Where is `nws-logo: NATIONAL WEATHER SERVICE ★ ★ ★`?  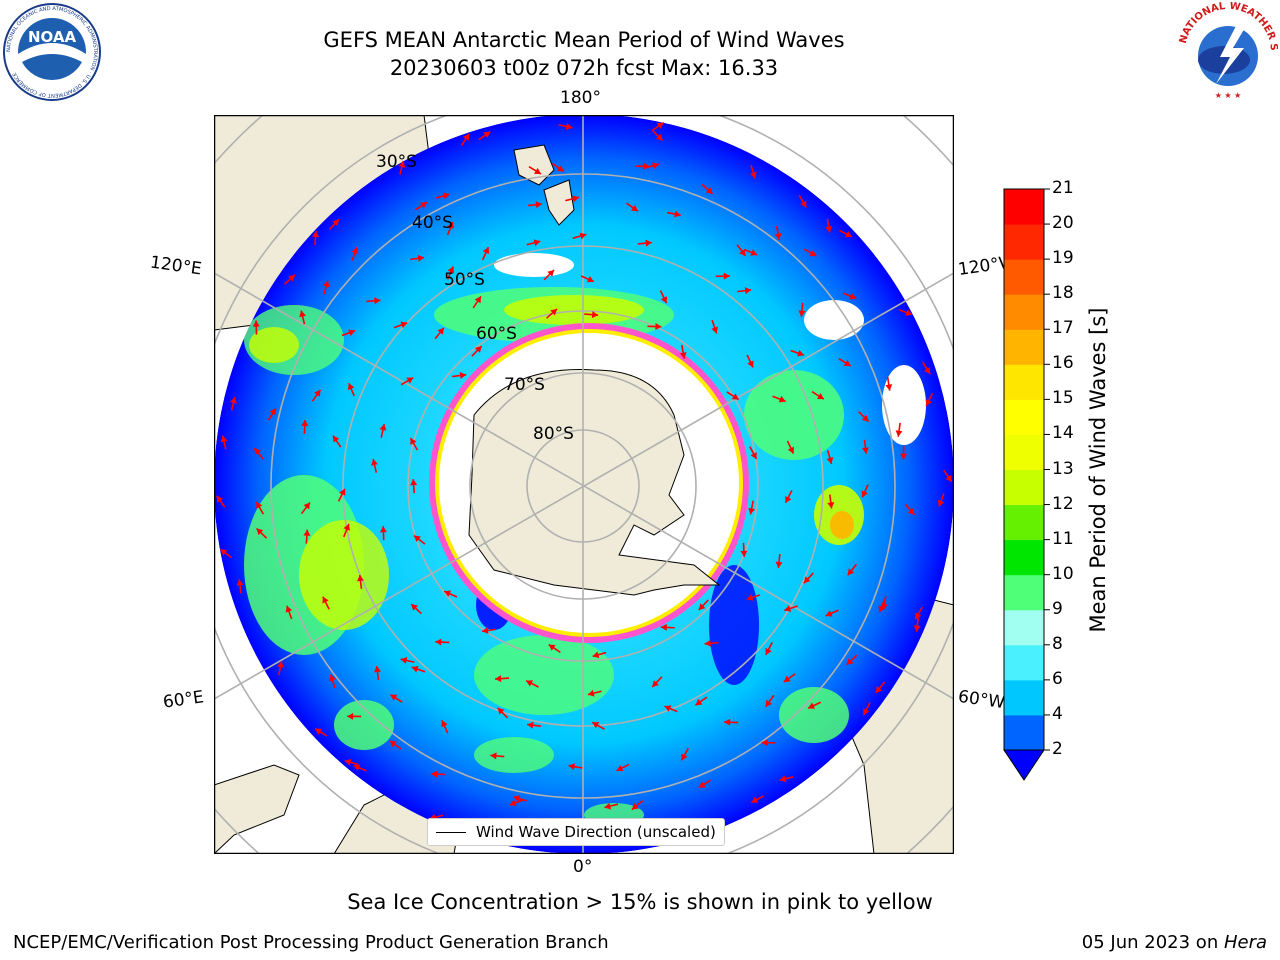
nws-logo: NATIONAL WEATHER SERVICE ★ ★ ★ is located at coordinates (1228, 51).